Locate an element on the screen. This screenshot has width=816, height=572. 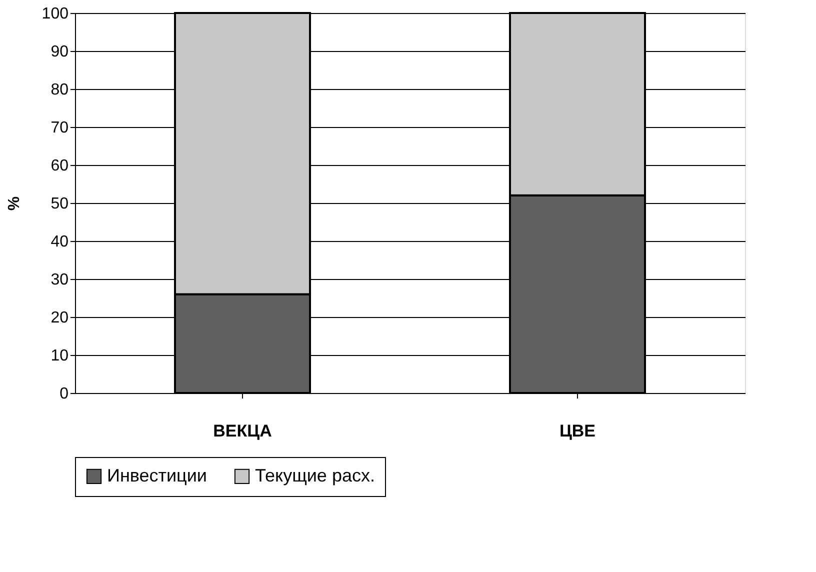
legend-label: Инвестиции is located at coordinates (157, 475).